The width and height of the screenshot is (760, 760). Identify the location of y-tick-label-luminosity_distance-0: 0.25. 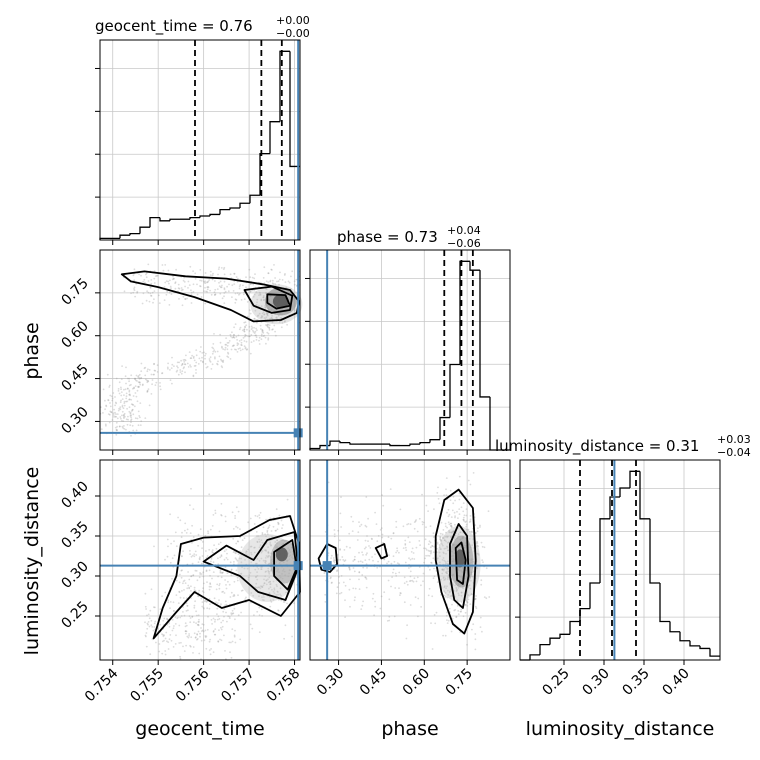
(74, 614).